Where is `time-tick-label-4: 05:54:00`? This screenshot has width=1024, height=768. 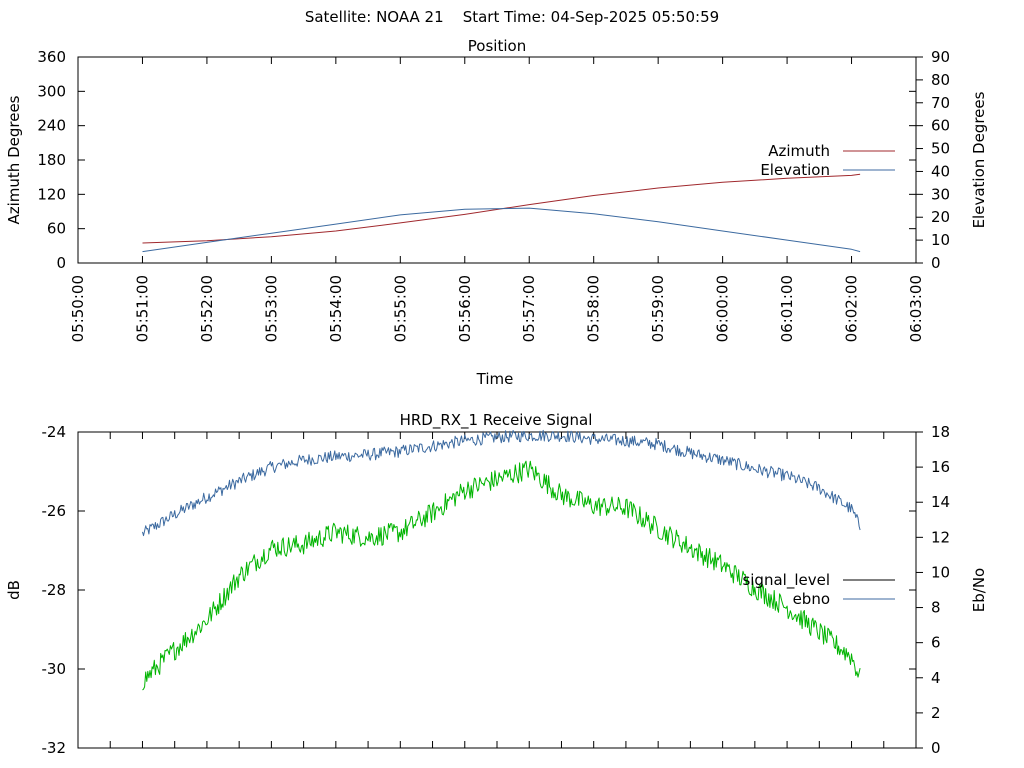
time-tick-label-4: 05:54:00 is located at coordinates (336, 308).